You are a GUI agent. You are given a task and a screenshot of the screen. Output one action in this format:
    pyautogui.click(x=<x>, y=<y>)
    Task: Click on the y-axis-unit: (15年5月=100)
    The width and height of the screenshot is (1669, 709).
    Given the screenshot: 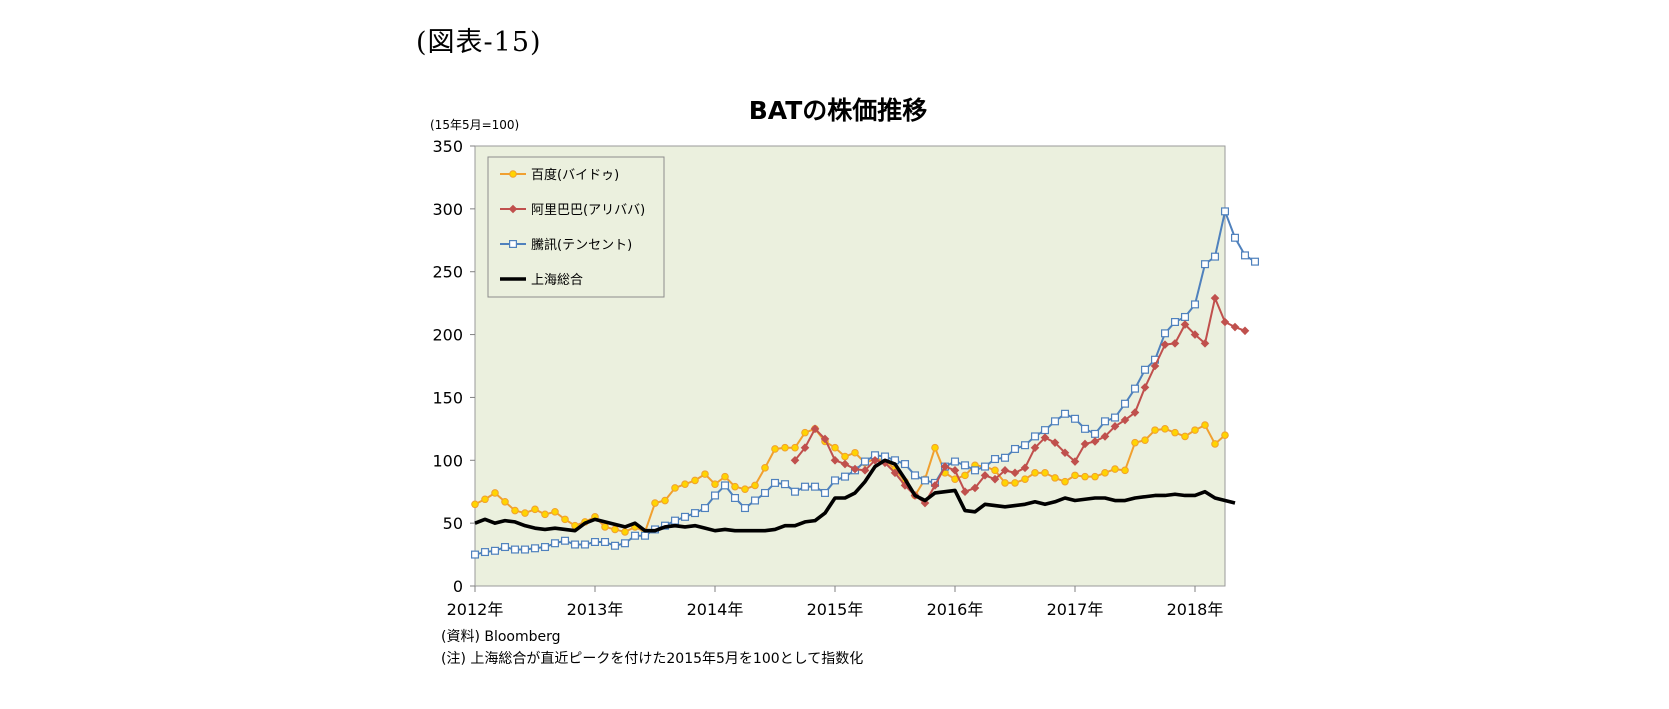 What is the action you would take?
    pyautogui.click(x=474, y=125)
    